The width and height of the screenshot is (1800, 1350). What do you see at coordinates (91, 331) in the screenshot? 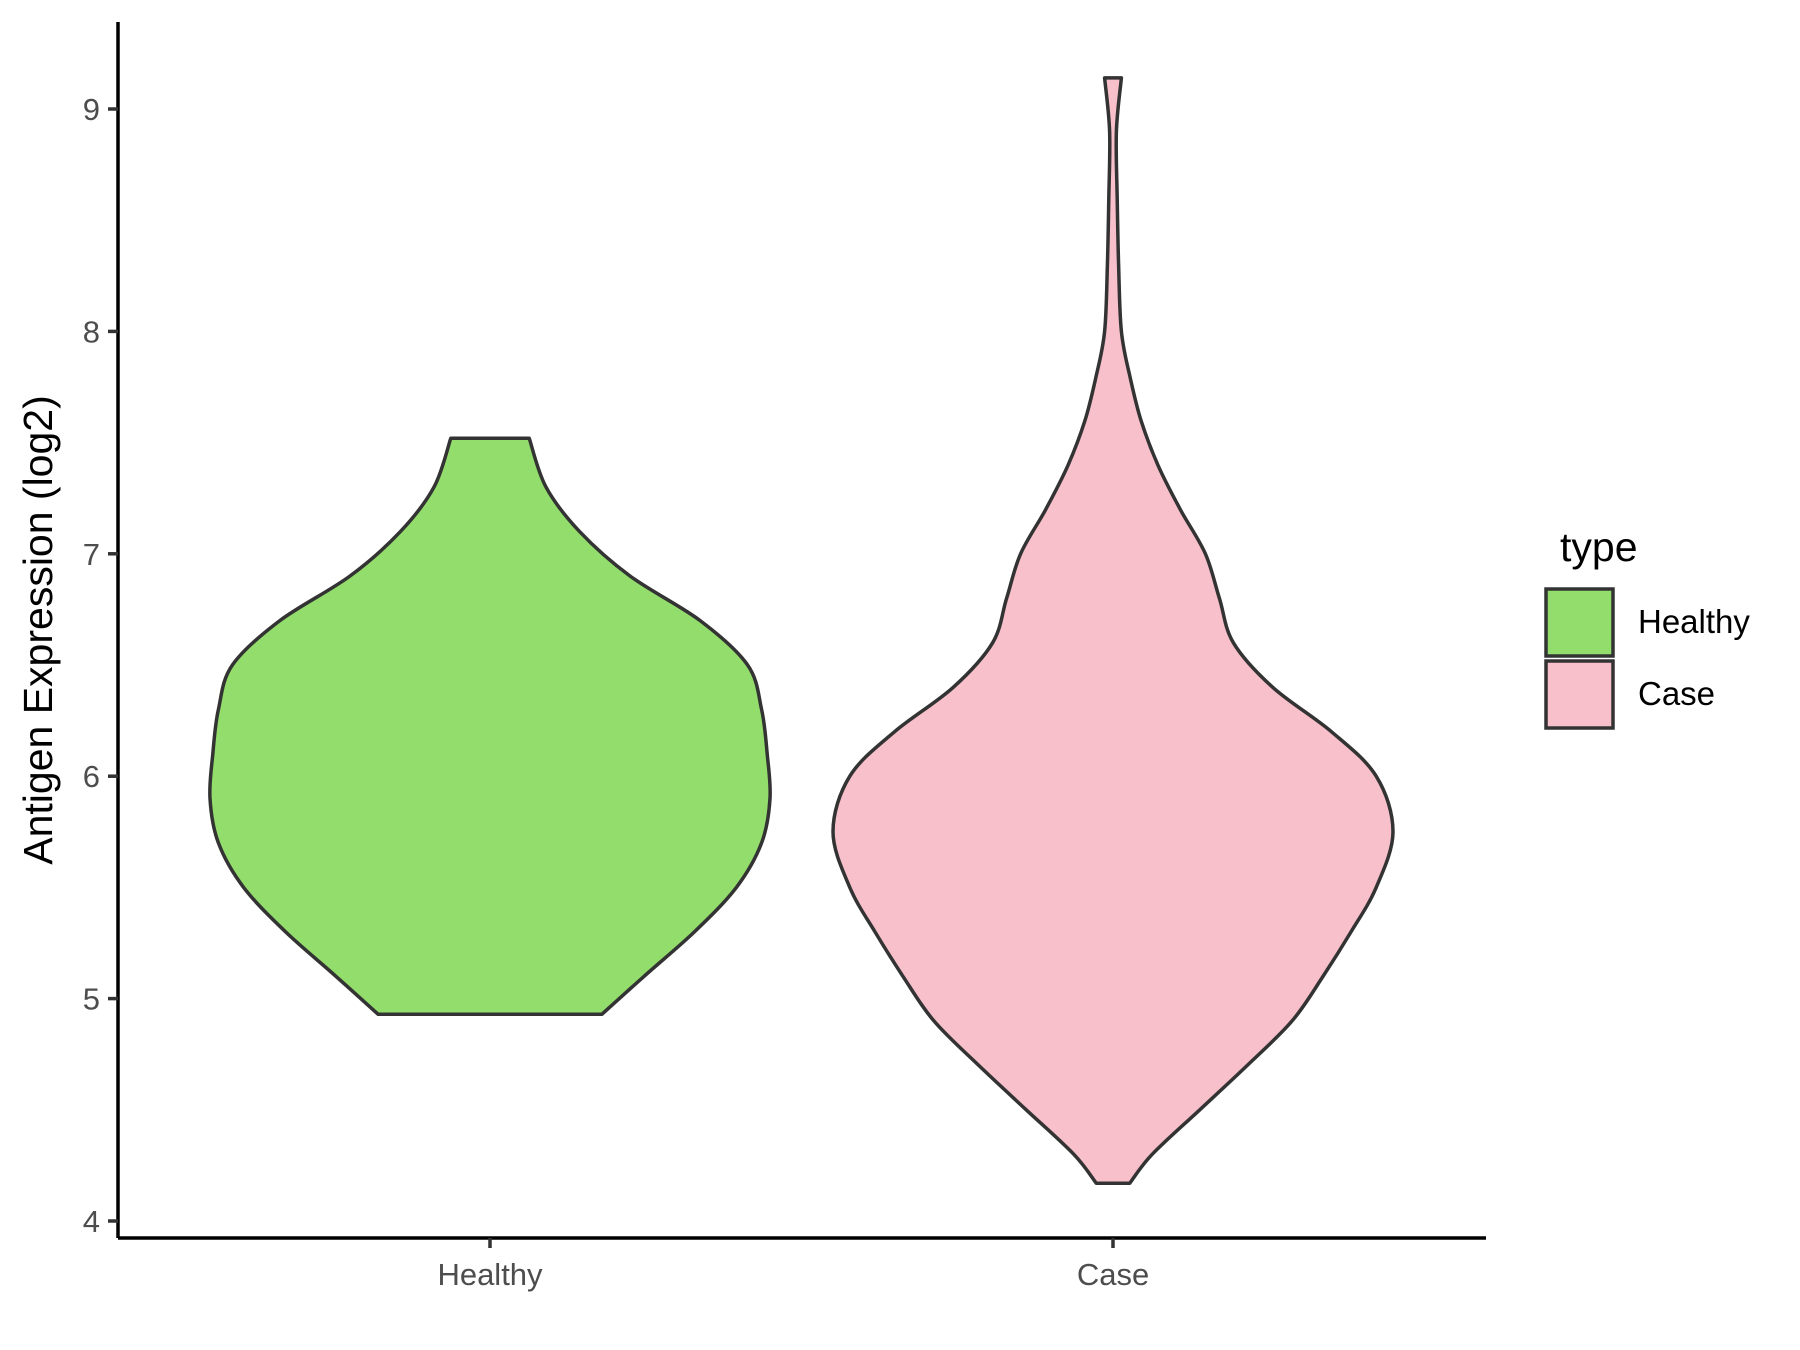
I see `y-tick-label: 8` at bounding box center [91, 331].